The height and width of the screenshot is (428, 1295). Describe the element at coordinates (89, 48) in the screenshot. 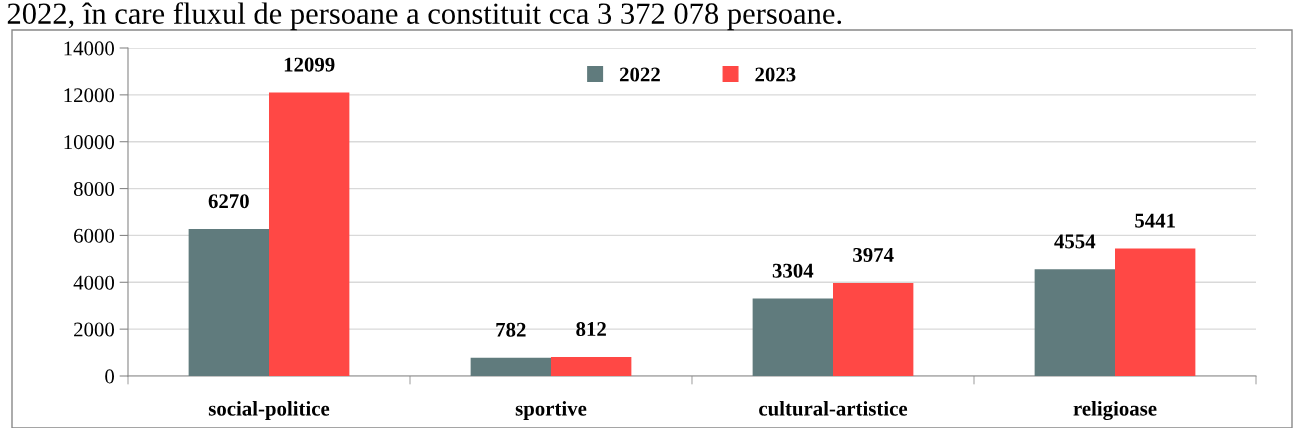

I see `y-tick-label: 14000` at that location.